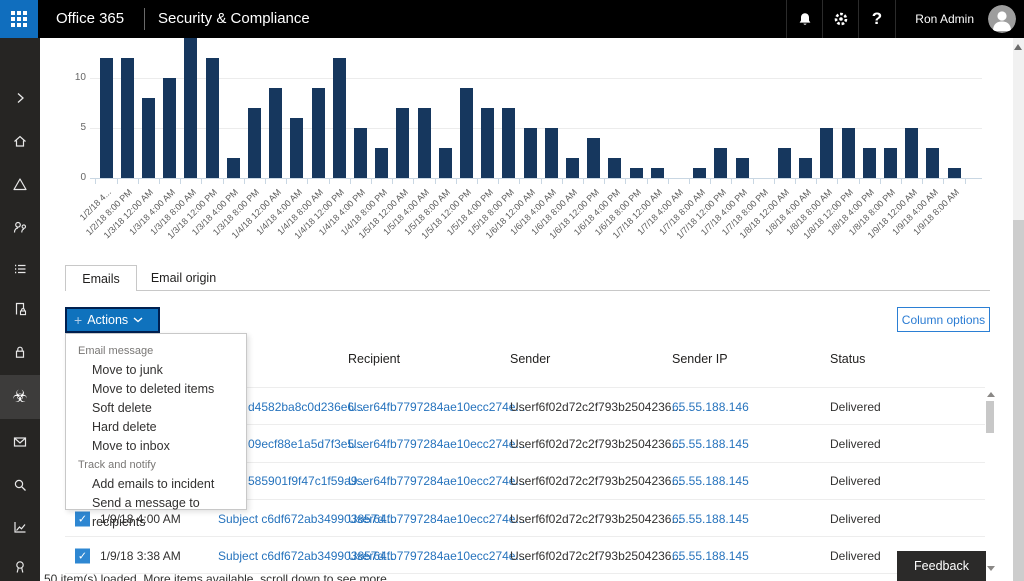 The width and height of the screenshot is (1024, 581). I want to click on sidebar-item-search, so click(20, 485).